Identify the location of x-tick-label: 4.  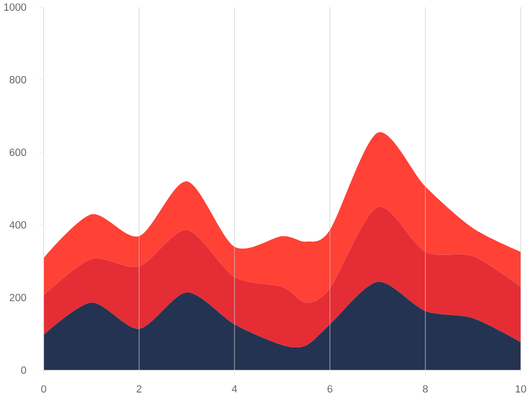
(235, 388).